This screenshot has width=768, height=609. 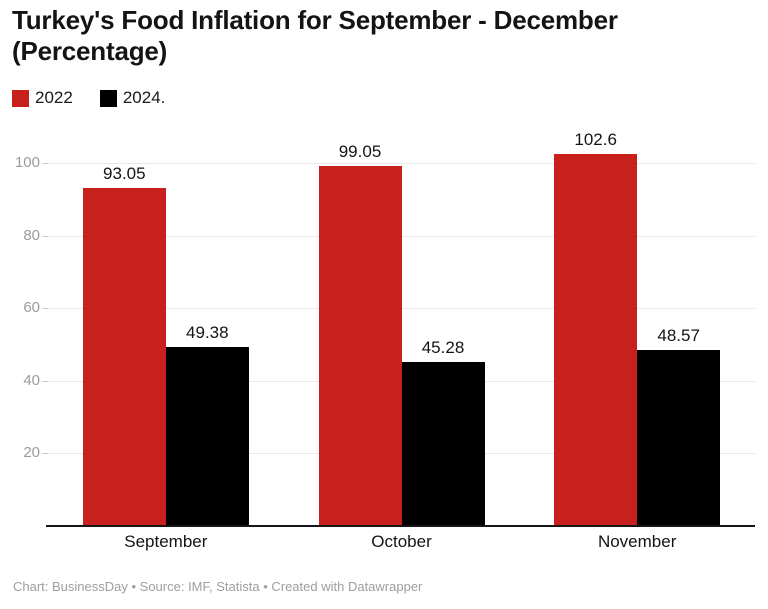 What do you see at coordinates (679, 437) in the screenshot?
I see `bar-2024-november` at bounding box center [679, 437].